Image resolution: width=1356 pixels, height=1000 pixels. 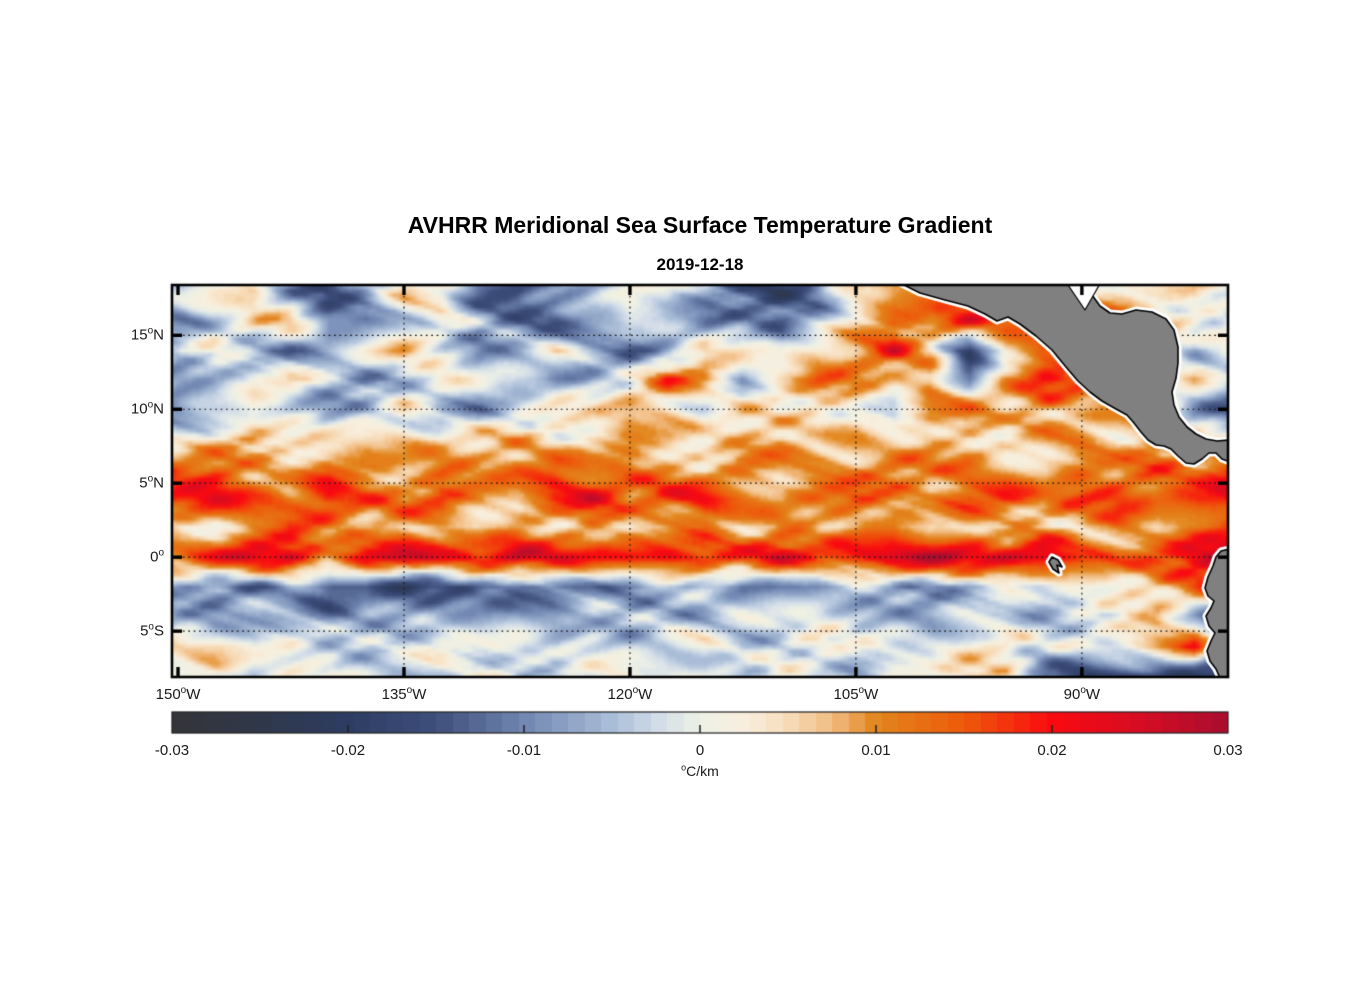 I want to click on colorbar-tick-label--0.02: -0.02, so click(x=348, y=750).